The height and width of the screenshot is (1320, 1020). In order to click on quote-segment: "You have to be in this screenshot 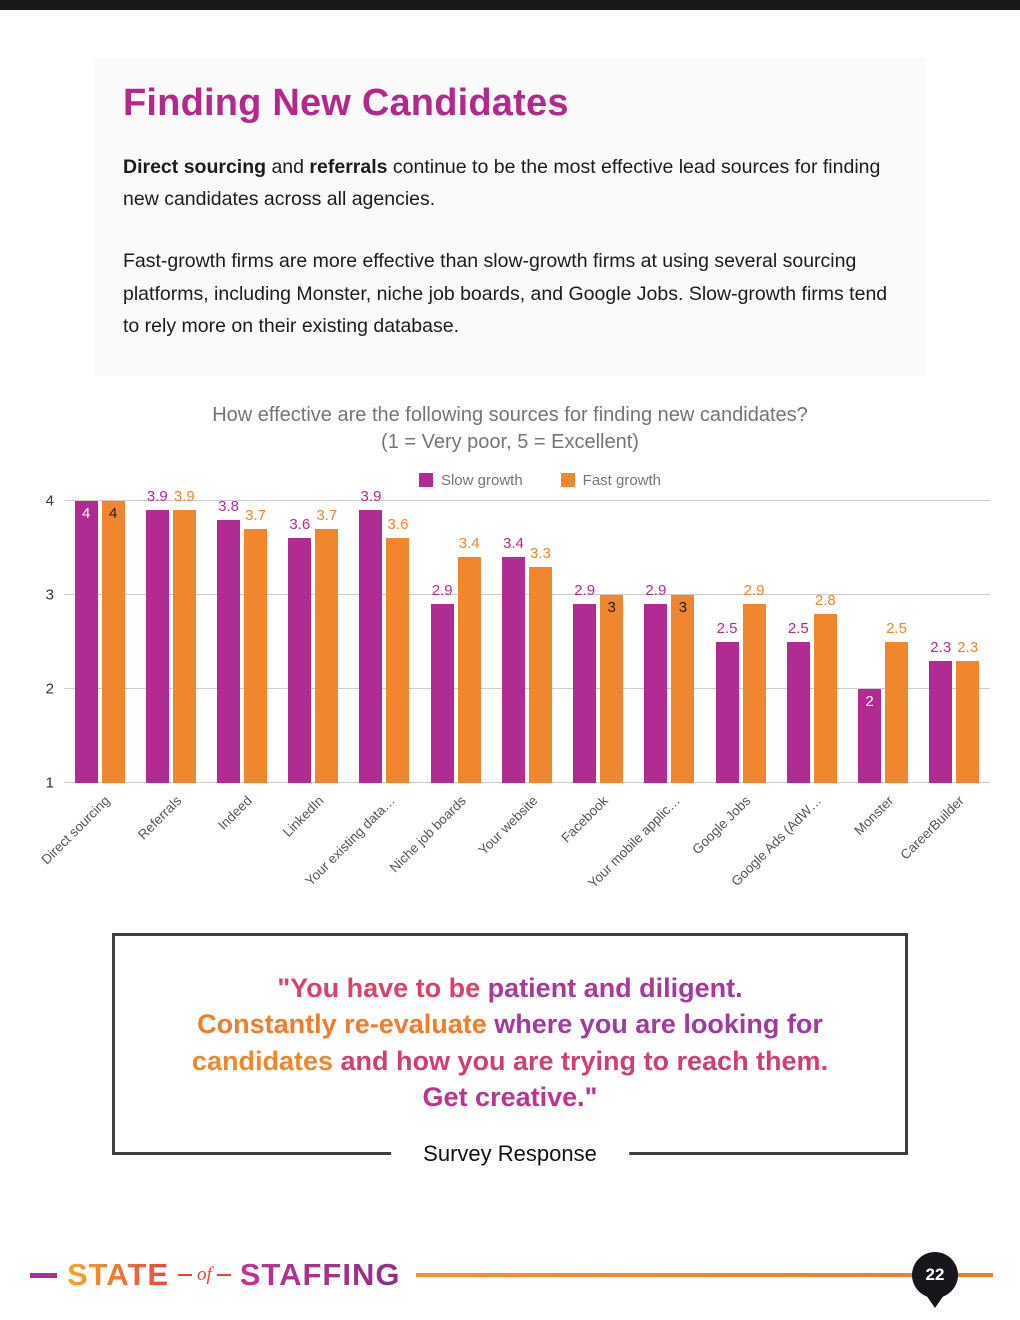, I will do `click(382, 987)`.